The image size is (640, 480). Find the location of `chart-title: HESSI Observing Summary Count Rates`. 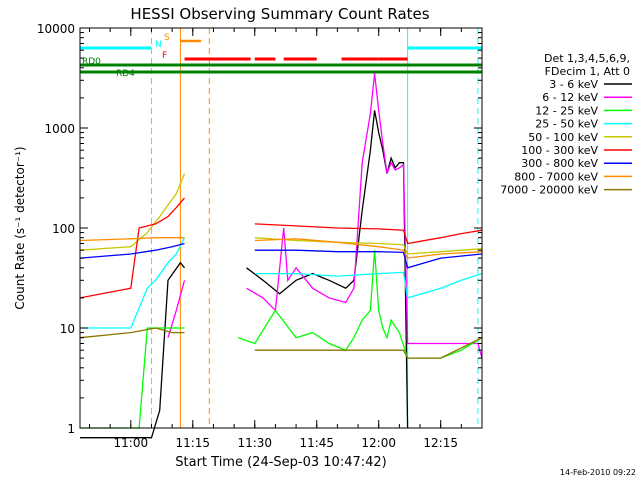

chart-title: HESSI Observing Summary Count Rates is located at coordinates (279, 14).